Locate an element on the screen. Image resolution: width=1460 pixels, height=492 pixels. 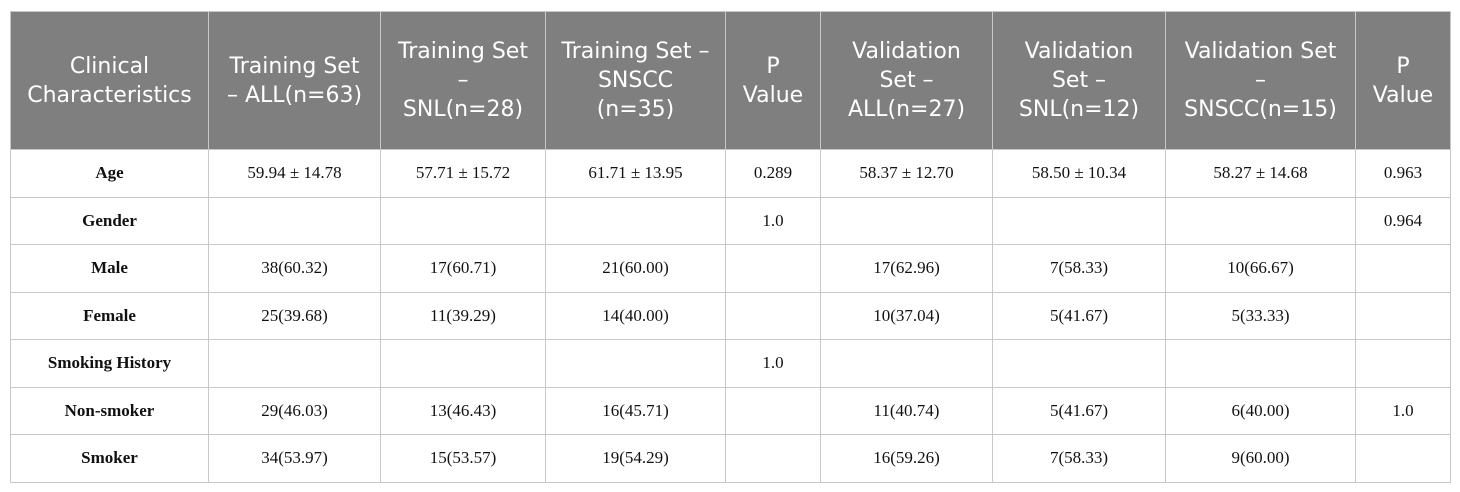
table-cell: 9(60.00) is located at coordinates (1260, 458).